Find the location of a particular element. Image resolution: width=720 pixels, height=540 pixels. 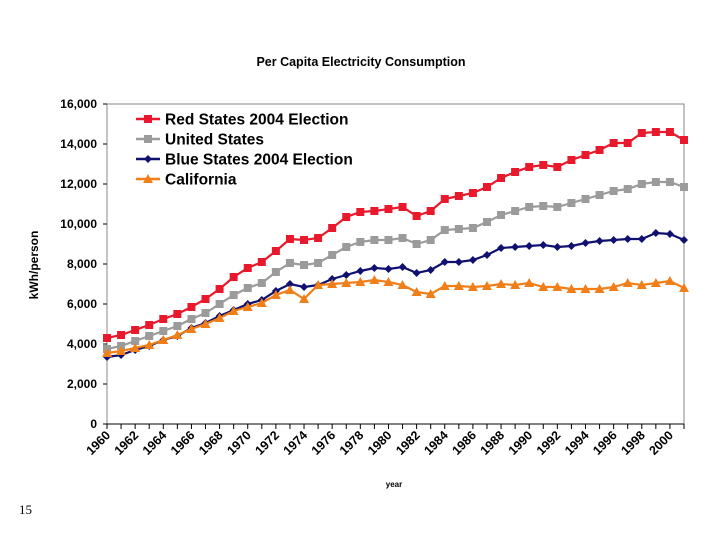

x-tick-label: 1976 is located at coordinates (324, 443).